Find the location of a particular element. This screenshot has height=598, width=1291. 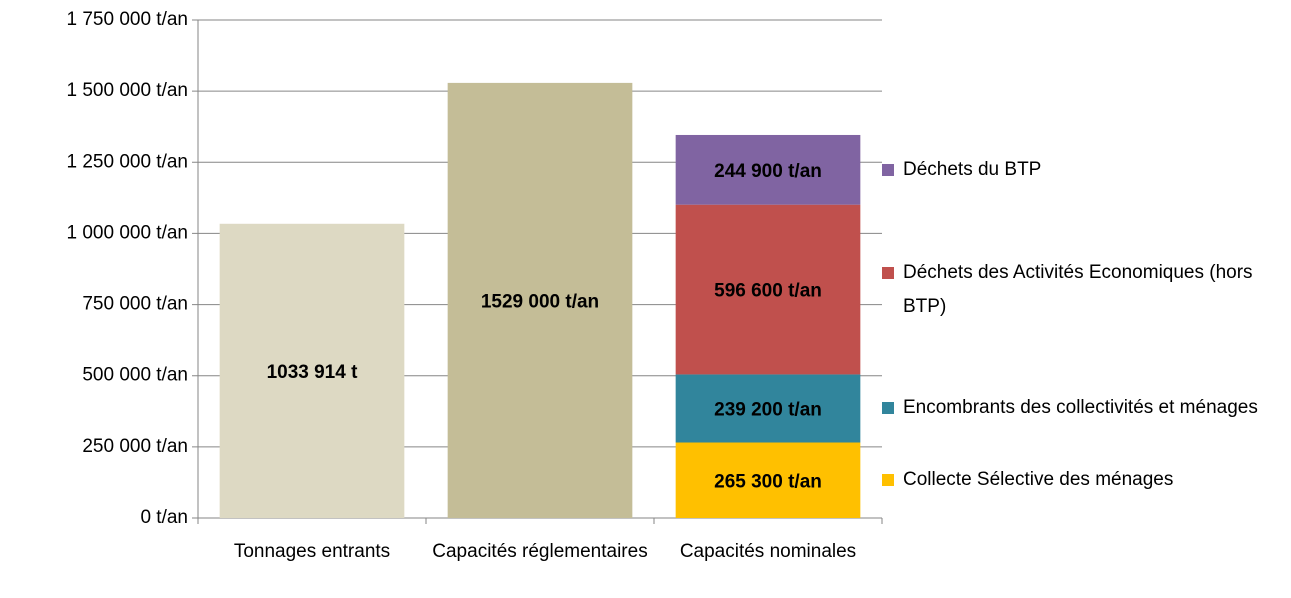

y-tick-label: 1 250 000 t/an is located at coordinates (128, 161).